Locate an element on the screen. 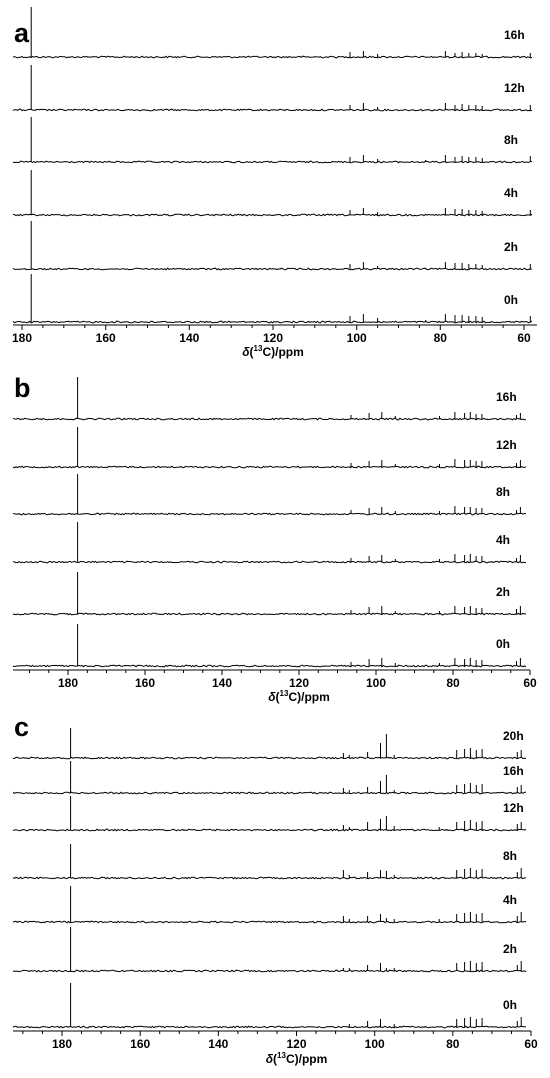 This screenshot has width=550, height=1078. trace-baseline-b-16h is located at coordinates (269, 419).